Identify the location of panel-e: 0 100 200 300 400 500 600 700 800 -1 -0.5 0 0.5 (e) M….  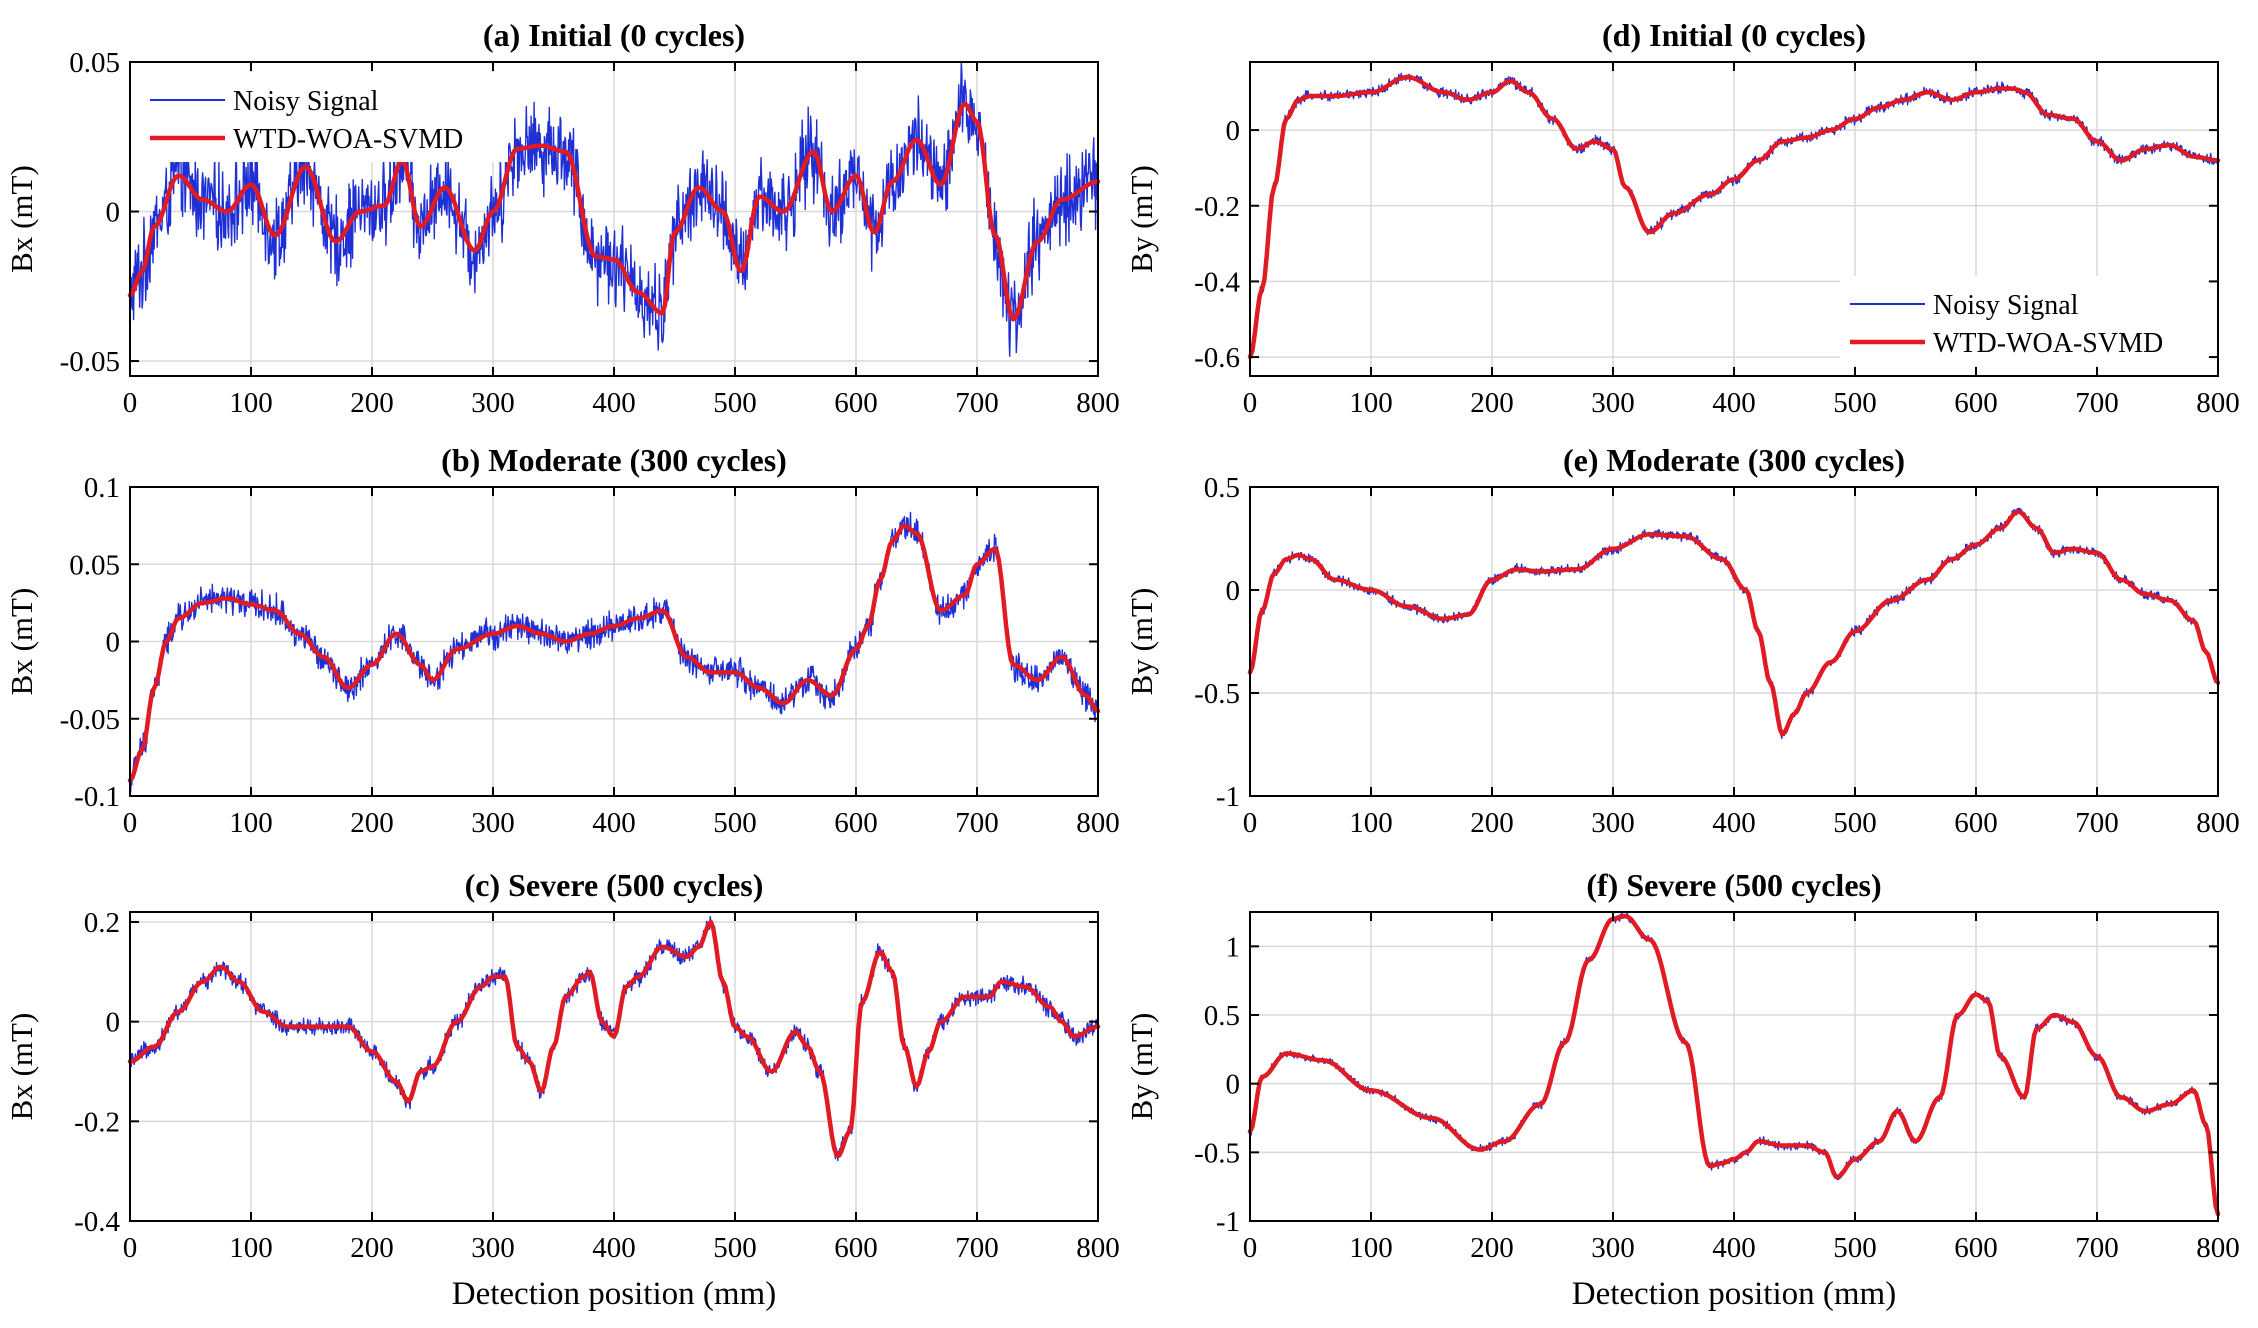
(1682, 640).